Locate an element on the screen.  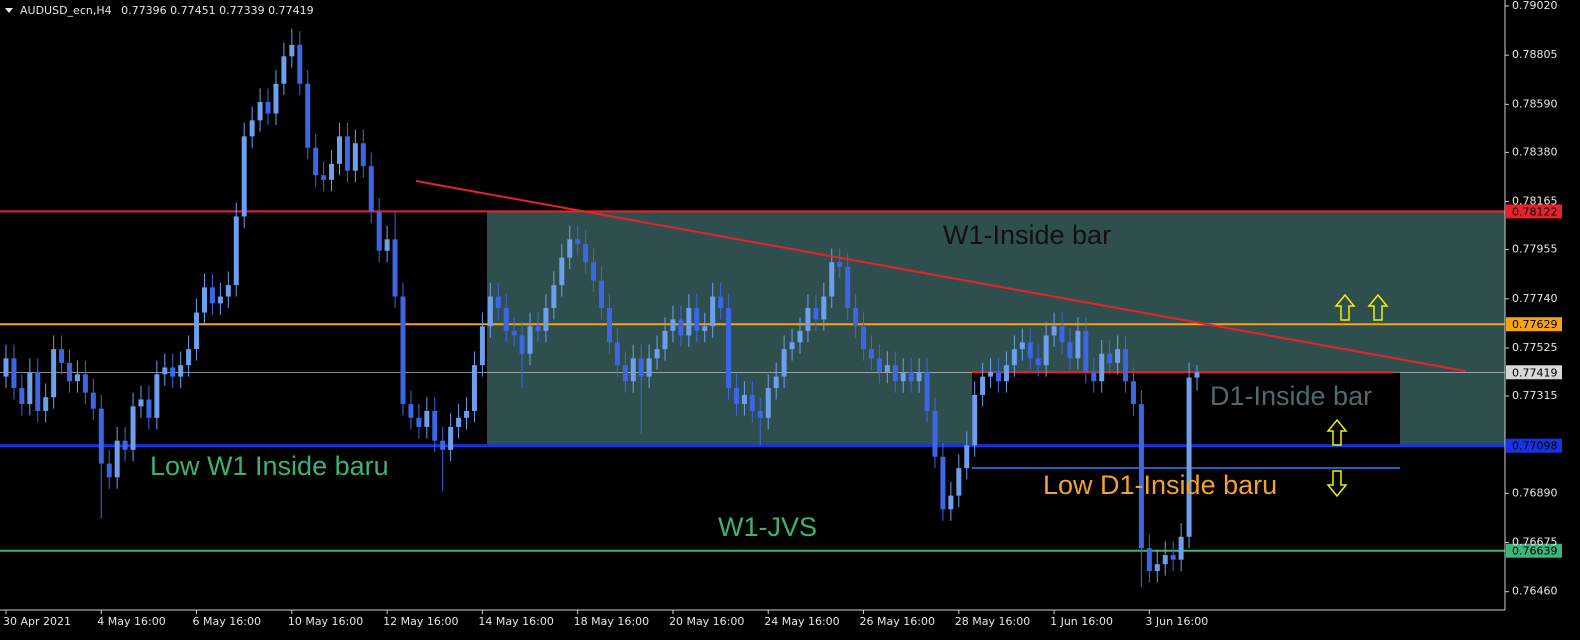
down-arrow is located at coordinates (1337, 484).